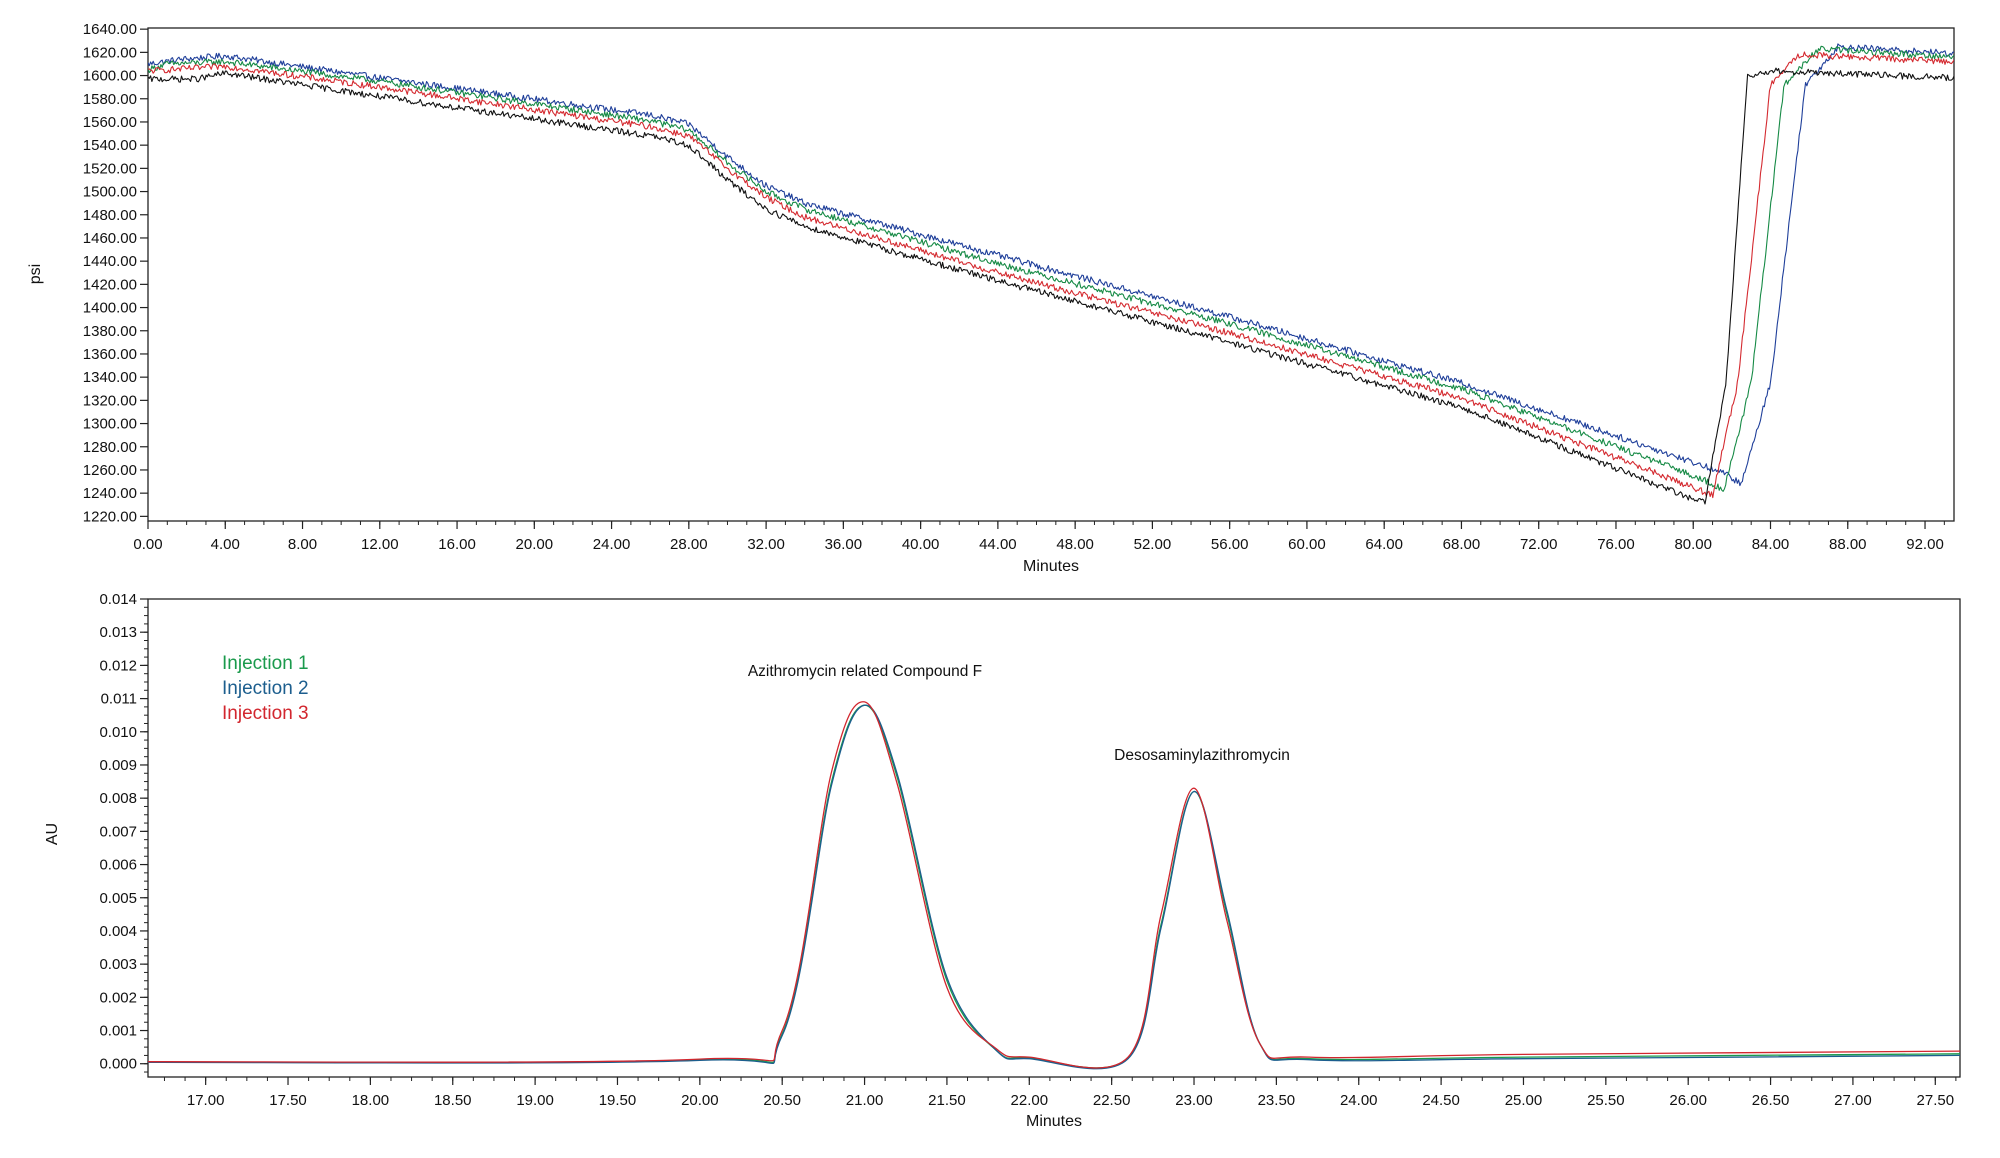  I want to click on y-axis-title: AU, so click(52, 834).